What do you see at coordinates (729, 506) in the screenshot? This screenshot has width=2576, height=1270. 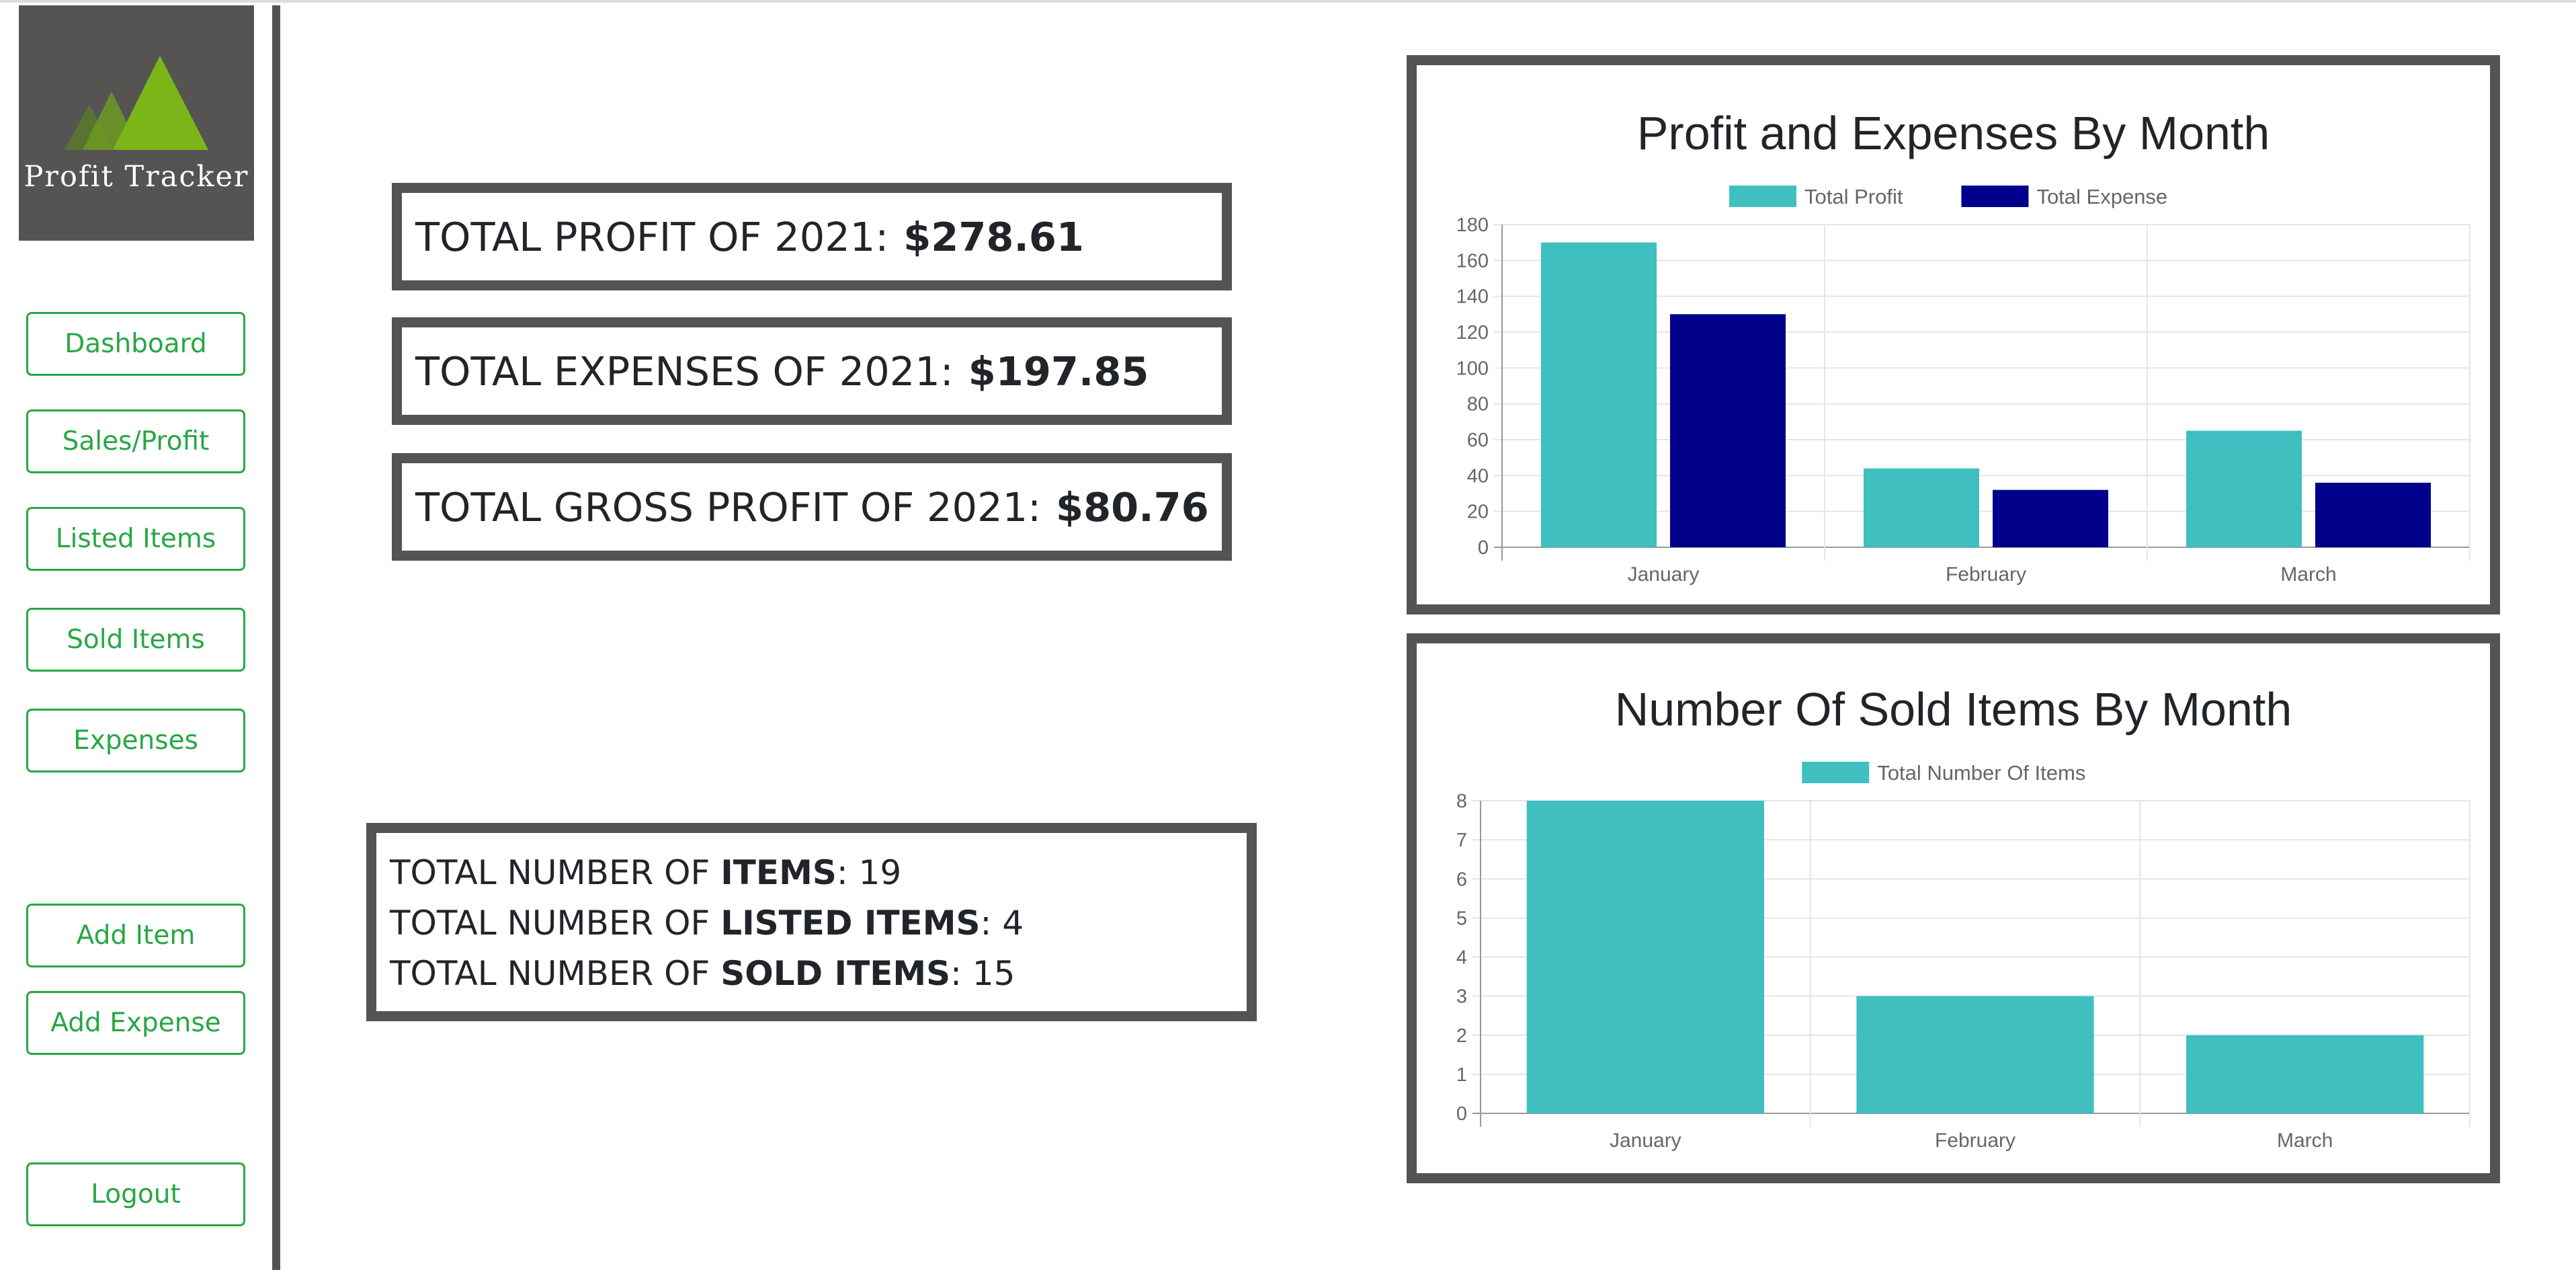 I see `total-gross-profit-label: TOTAL GROSS PROFIT OF 2021:` at bounding box center [729, 506].